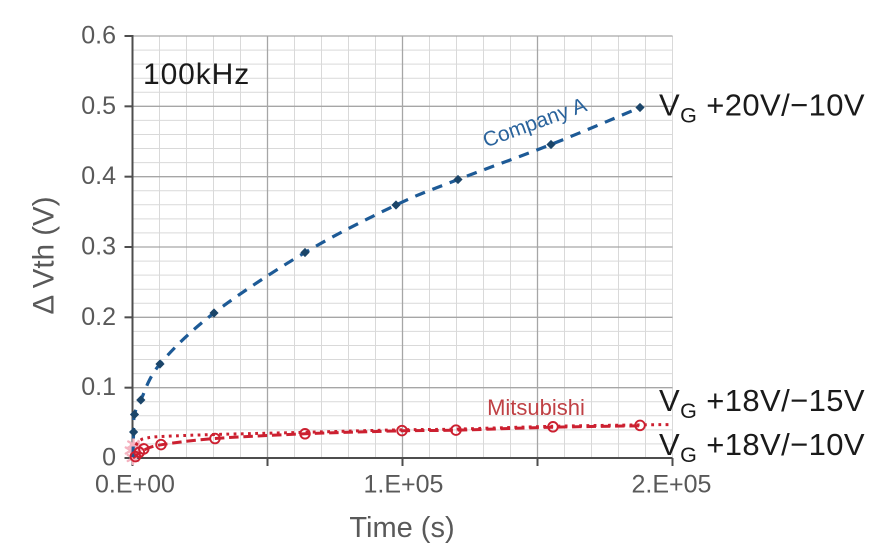 The image size is (889, 555). Describe the element at coordinates (135, 485) in the screenshot. I see `svg-text: 0.E+00` at that location.